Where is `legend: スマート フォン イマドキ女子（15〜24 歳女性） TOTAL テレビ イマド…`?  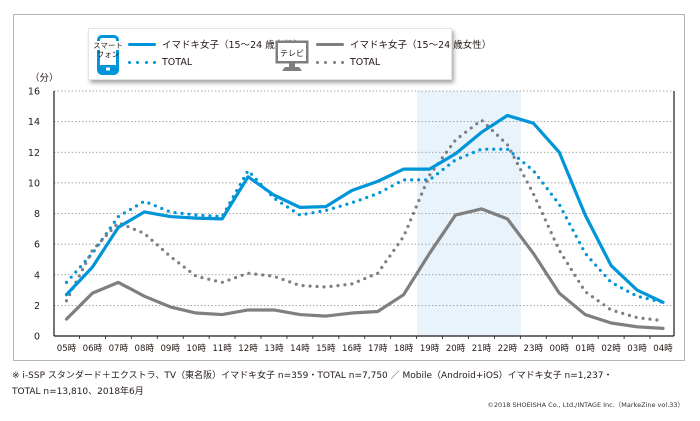
legend: スマート フォン イマドキ女子（15〜24 歳女性） TOTAL テレビ イマド… is located at coordinates (289, 54).